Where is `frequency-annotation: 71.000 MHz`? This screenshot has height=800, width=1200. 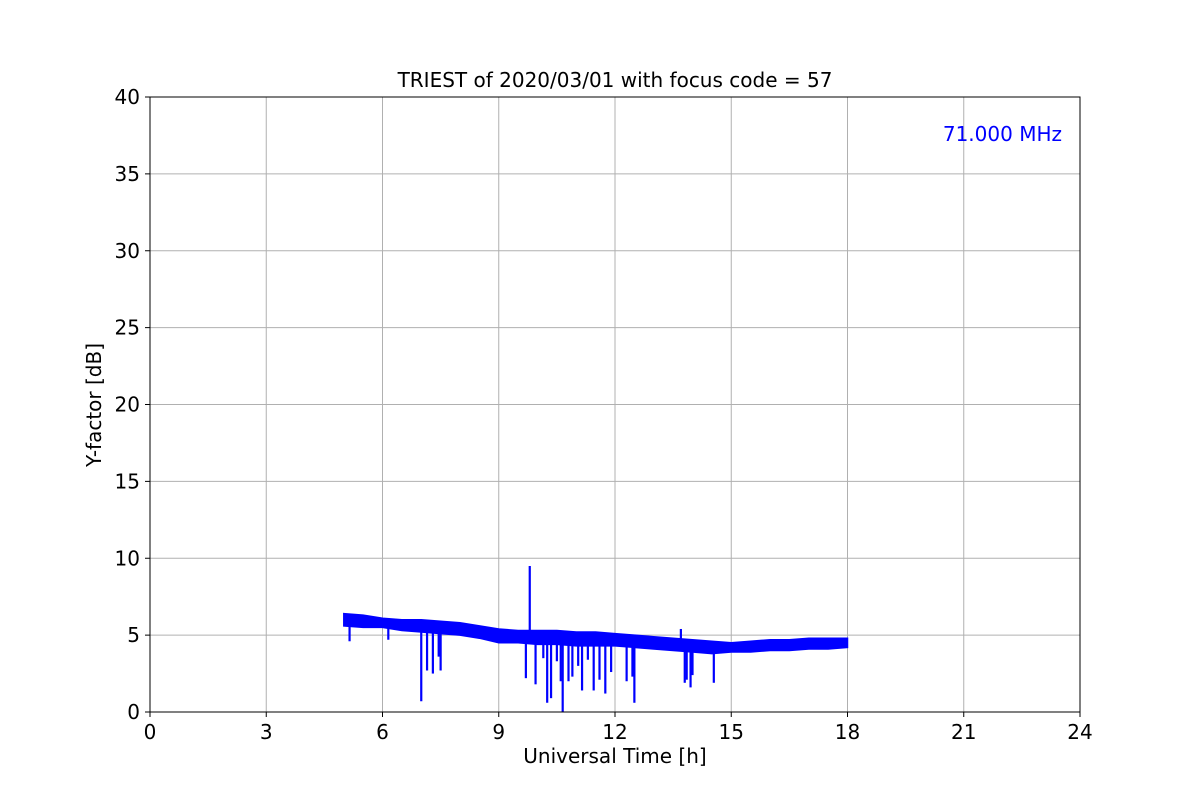 frequency-annotation: 71.000 MHz is located at coordinates (1002, 134).